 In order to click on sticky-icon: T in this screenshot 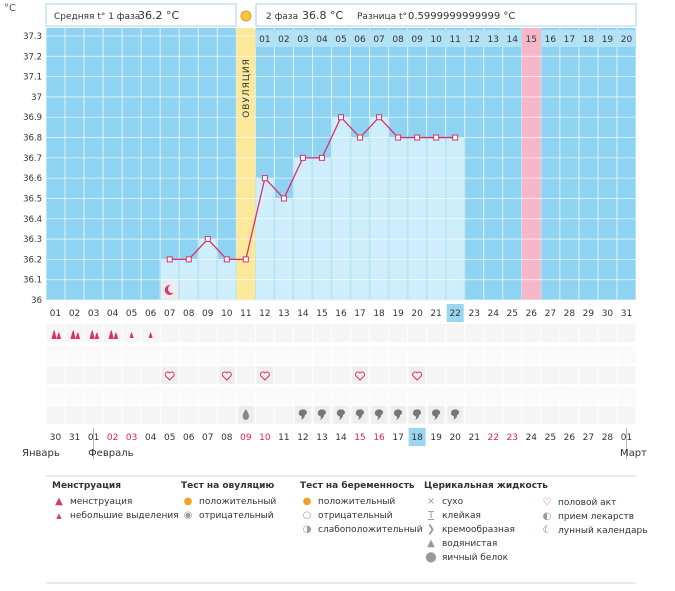, I will do `click(431, 515)`.